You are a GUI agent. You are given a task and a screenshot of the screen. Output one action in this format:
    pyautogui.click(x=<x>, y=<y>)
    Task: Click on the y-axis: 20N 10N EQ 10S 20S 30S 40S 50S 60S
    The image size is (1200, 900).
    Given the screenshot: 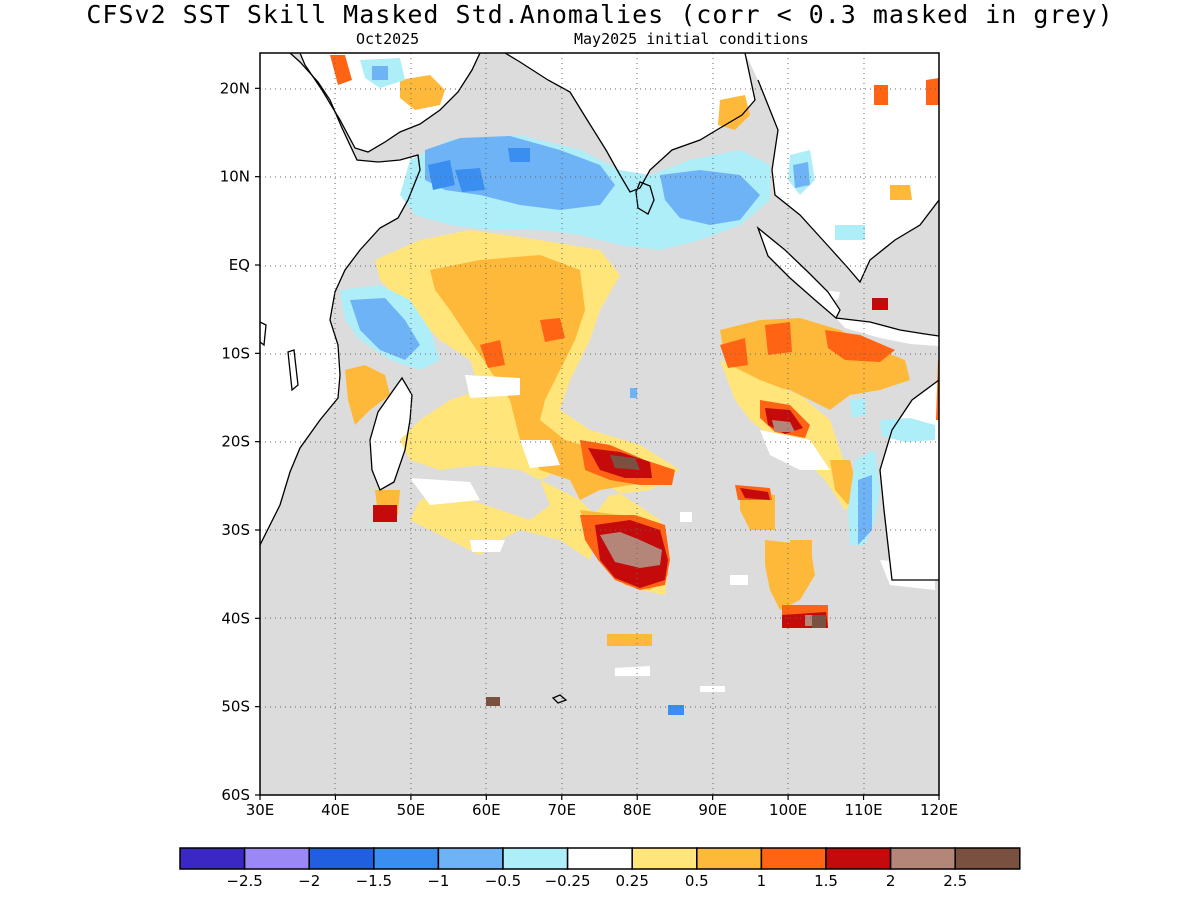 What is the action you would take?
    pyautogui.click(x=240, y=441)
    